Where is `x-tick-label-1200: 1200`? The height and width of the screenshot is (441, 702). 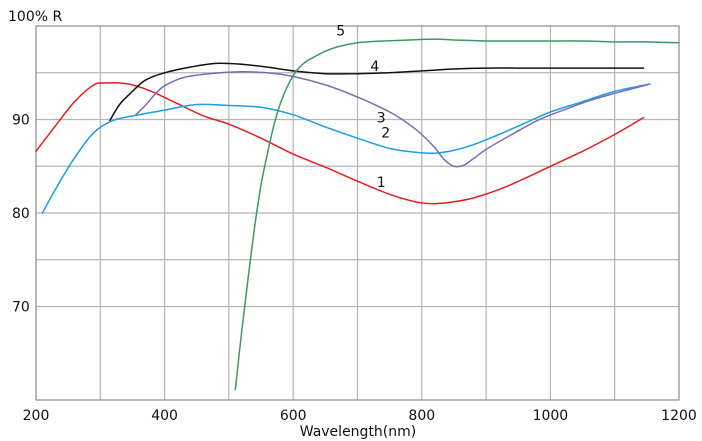
x-tick-label-1200: 1200 is located at coordinates (679, 416).